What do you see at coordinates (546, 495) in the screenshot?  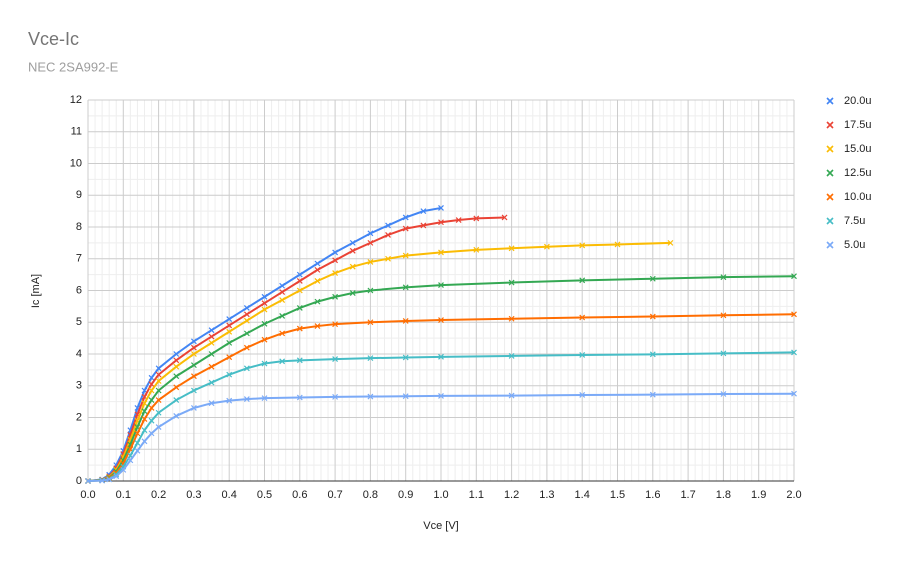 I see `x-tick-label: 1.3` at bounding box center [546, 495].